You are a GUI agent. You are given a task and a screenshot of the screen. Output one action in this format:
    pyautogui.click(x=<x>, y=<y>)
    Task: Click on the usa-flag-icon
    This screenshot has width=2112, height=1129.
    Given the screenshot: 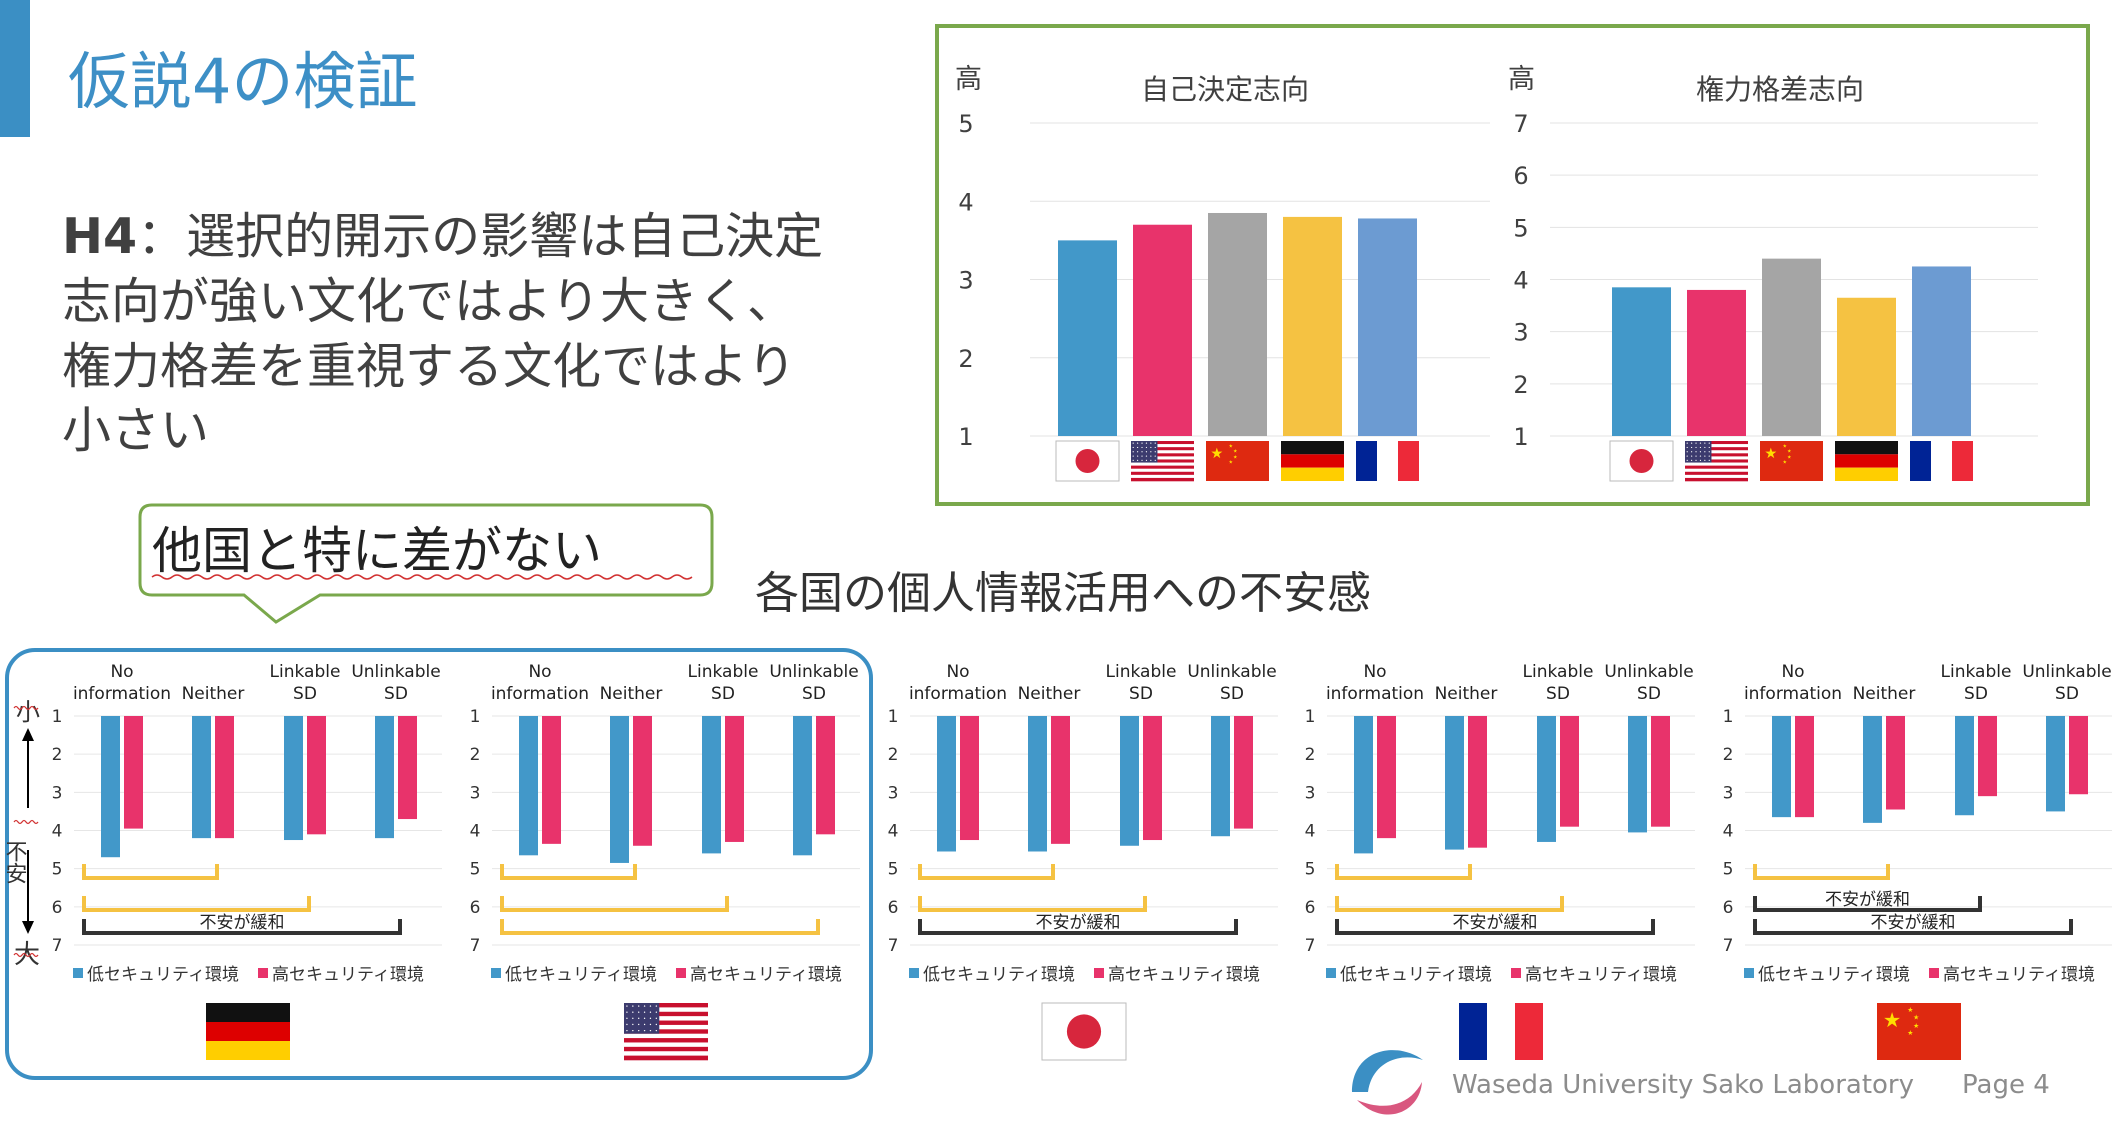 What is the action you would take?
    pyautogui.click(x=1162, y=461)
    